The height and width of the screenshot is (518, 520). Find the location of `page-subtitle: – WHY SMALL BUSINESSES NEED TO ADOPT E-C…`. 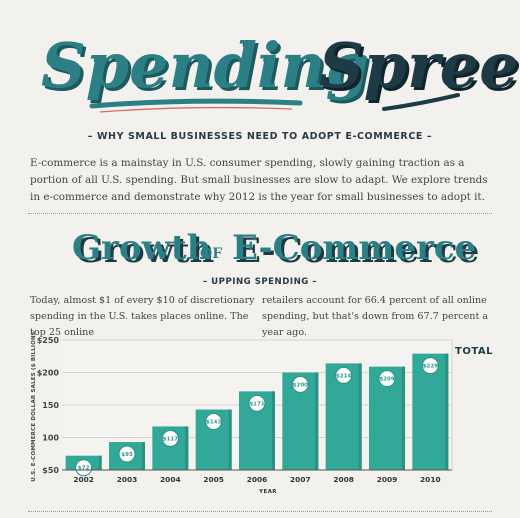

page-subtitle: – WHY SMALL BUSINESSES NEED TO ADOPT E-C… is located at coordinates (260, 136).